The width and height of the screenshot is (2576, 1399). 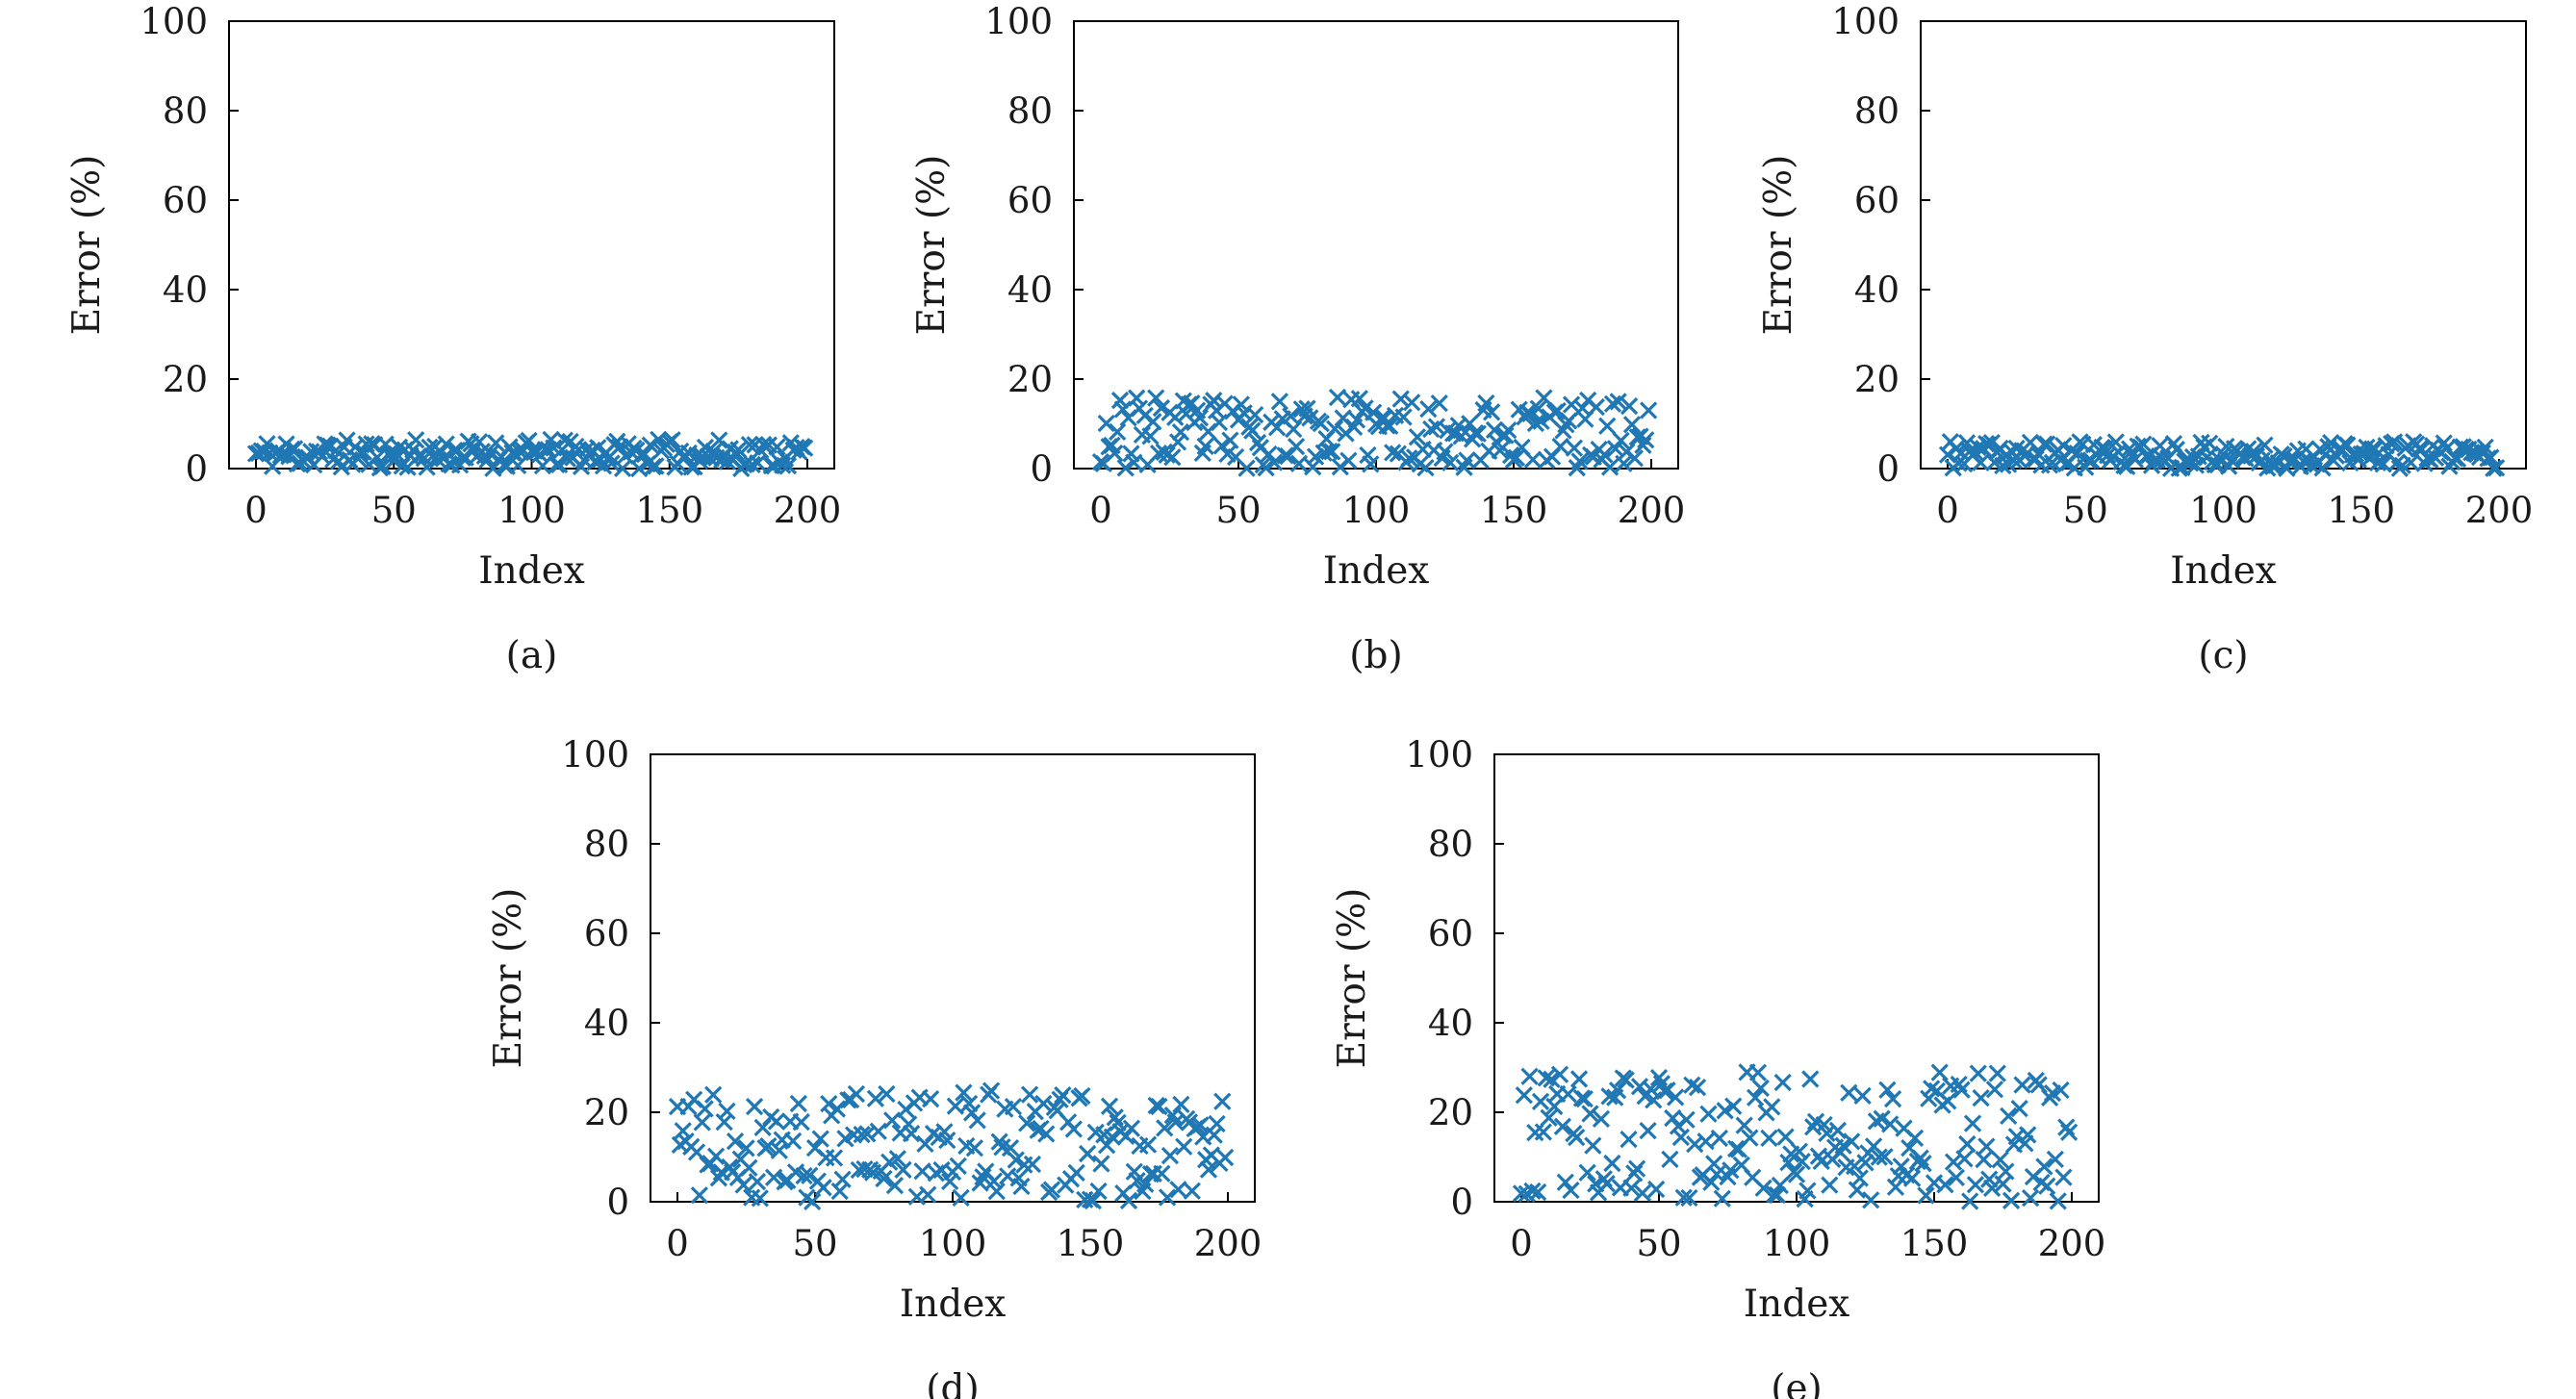 What do you see at coordinates (953, 1304) in the screenshot?
I see `x-axis-label: Index` at bounding box center [953, 1304].